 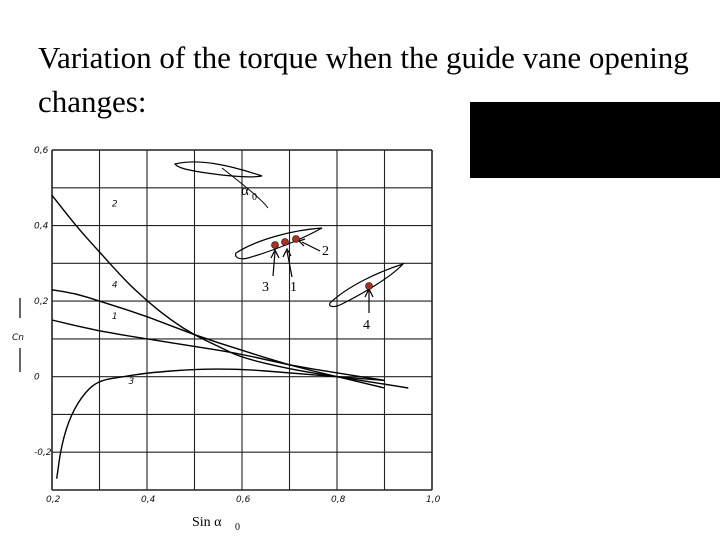 What do you see at coordinates (115, 286) in the screenshot?
I see `series-label-4: 4` at bounding box center [115, 286].